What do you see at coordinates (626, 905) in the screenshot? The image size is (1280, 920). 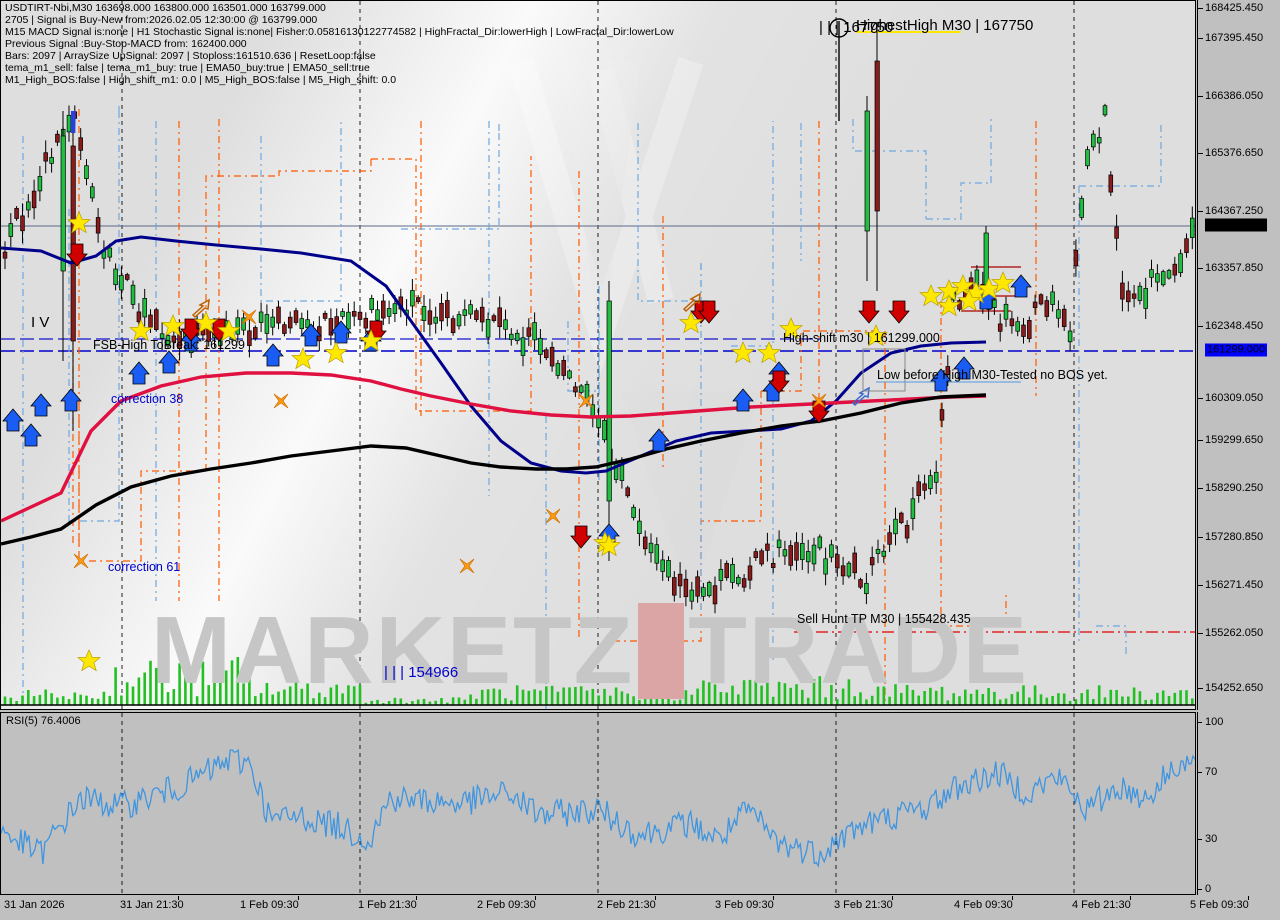 I see `time-tick-label: 2 Feb 21:30` at bounding box center [626, 905].